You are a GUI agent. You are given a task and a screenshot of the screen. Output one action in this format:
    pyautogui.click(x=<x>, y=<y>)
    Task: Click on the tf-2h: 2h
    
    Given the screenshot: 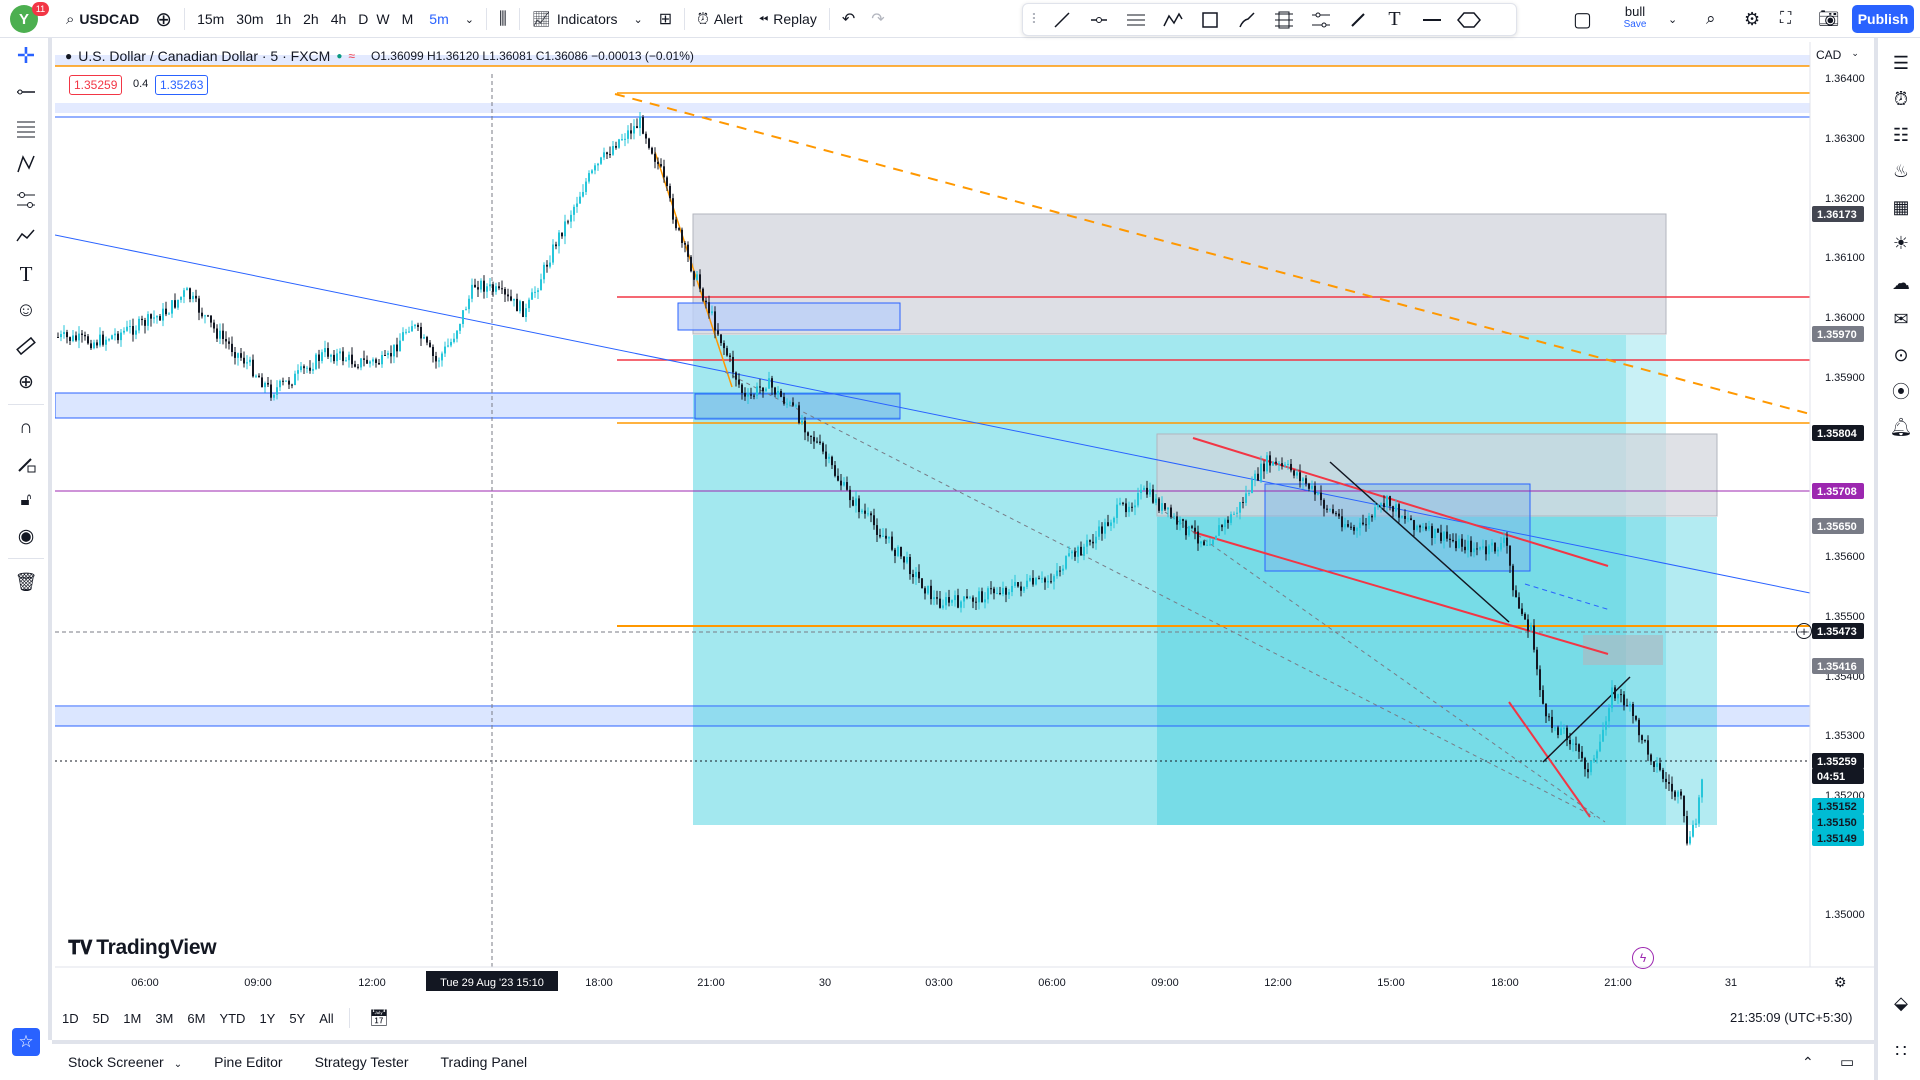 What is the action you would take?
    pyautogui.click(x=311, y=19)
    